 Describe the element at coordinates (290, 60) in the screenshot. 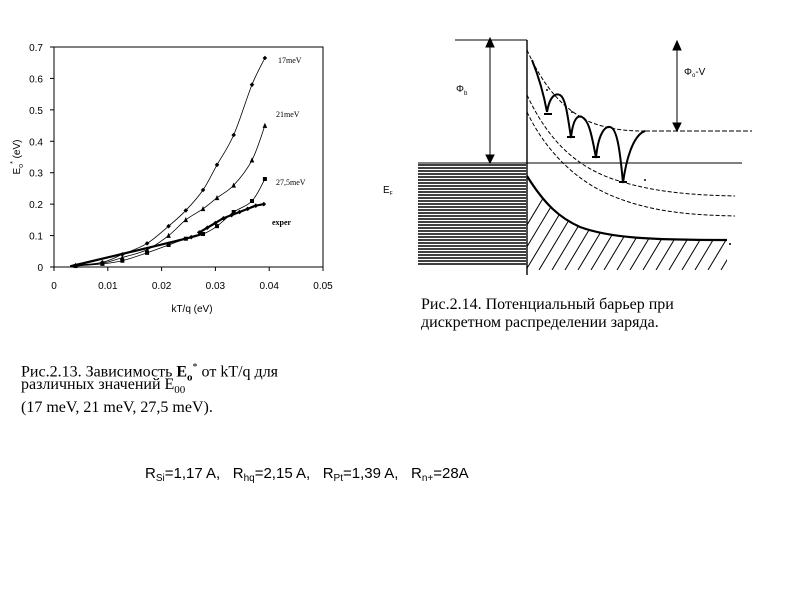

I see `series-label: 17meV` at that location.